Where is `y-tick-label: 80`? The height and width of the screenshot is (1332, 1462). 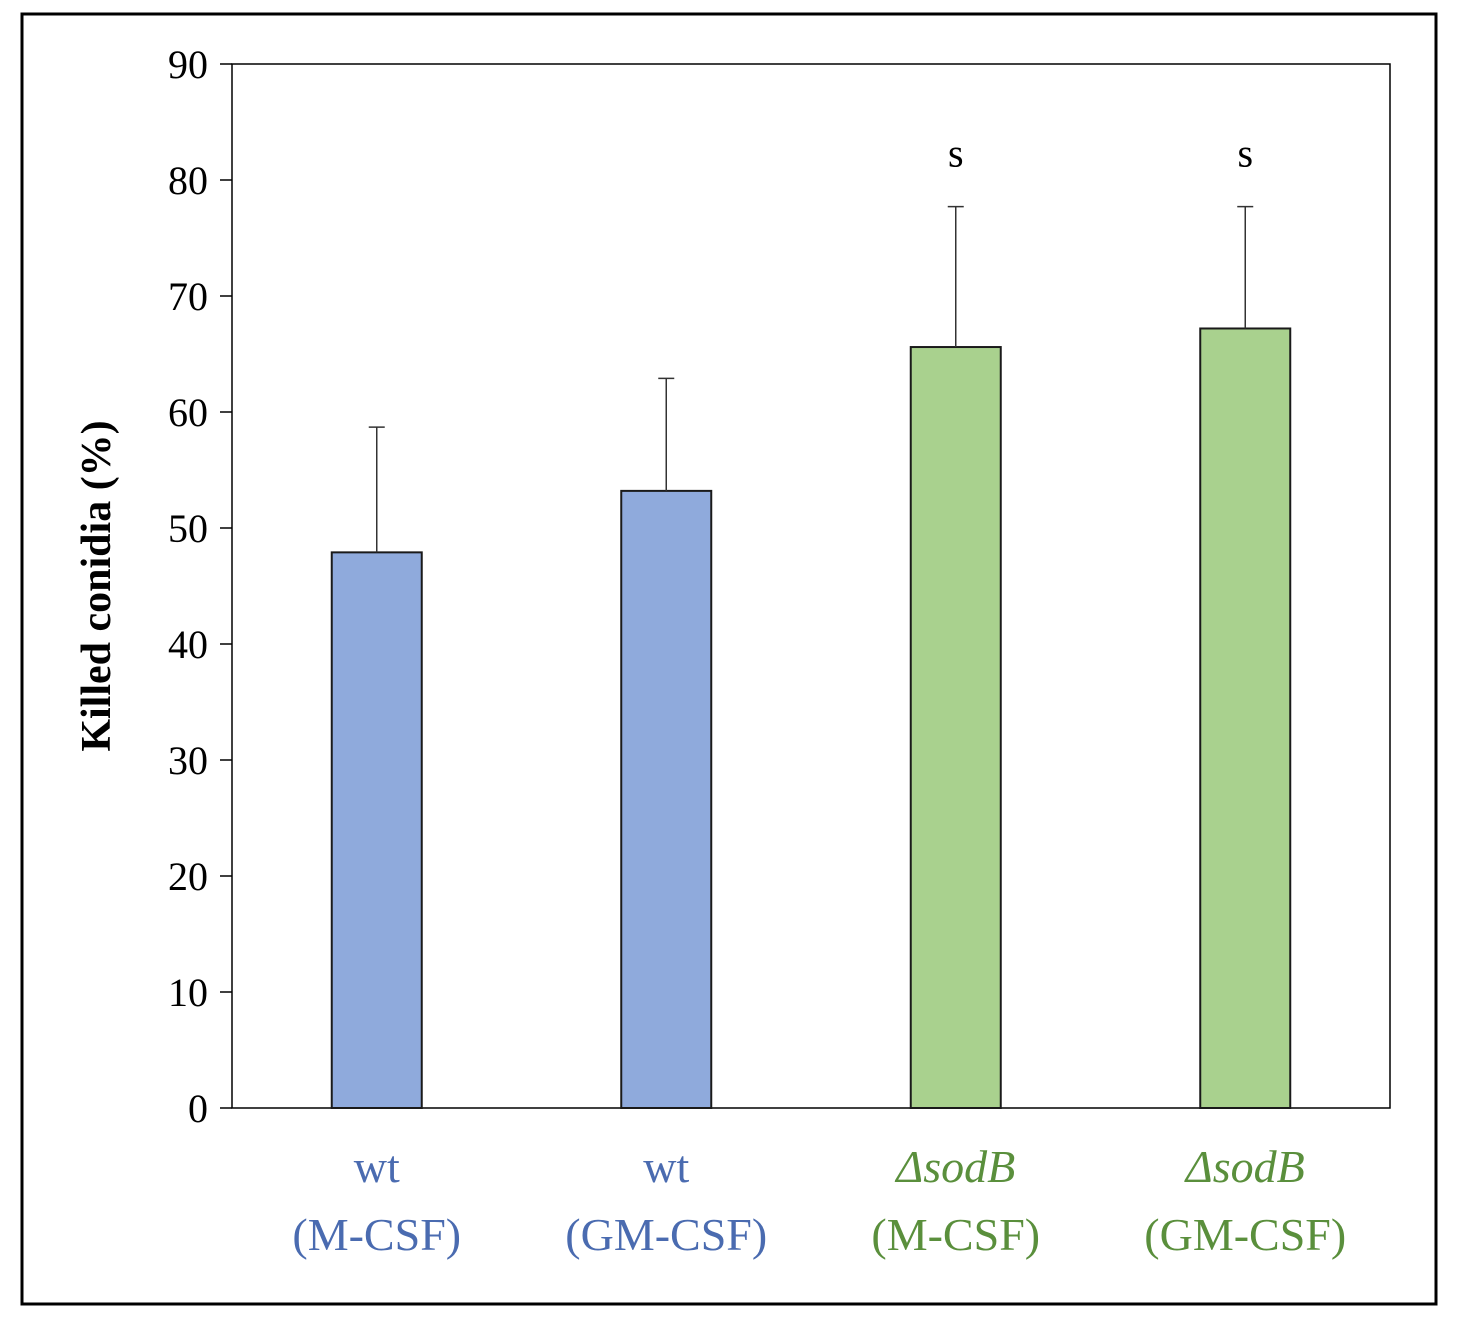 y-tick-label: 80 is located at coordinates (188, 180).